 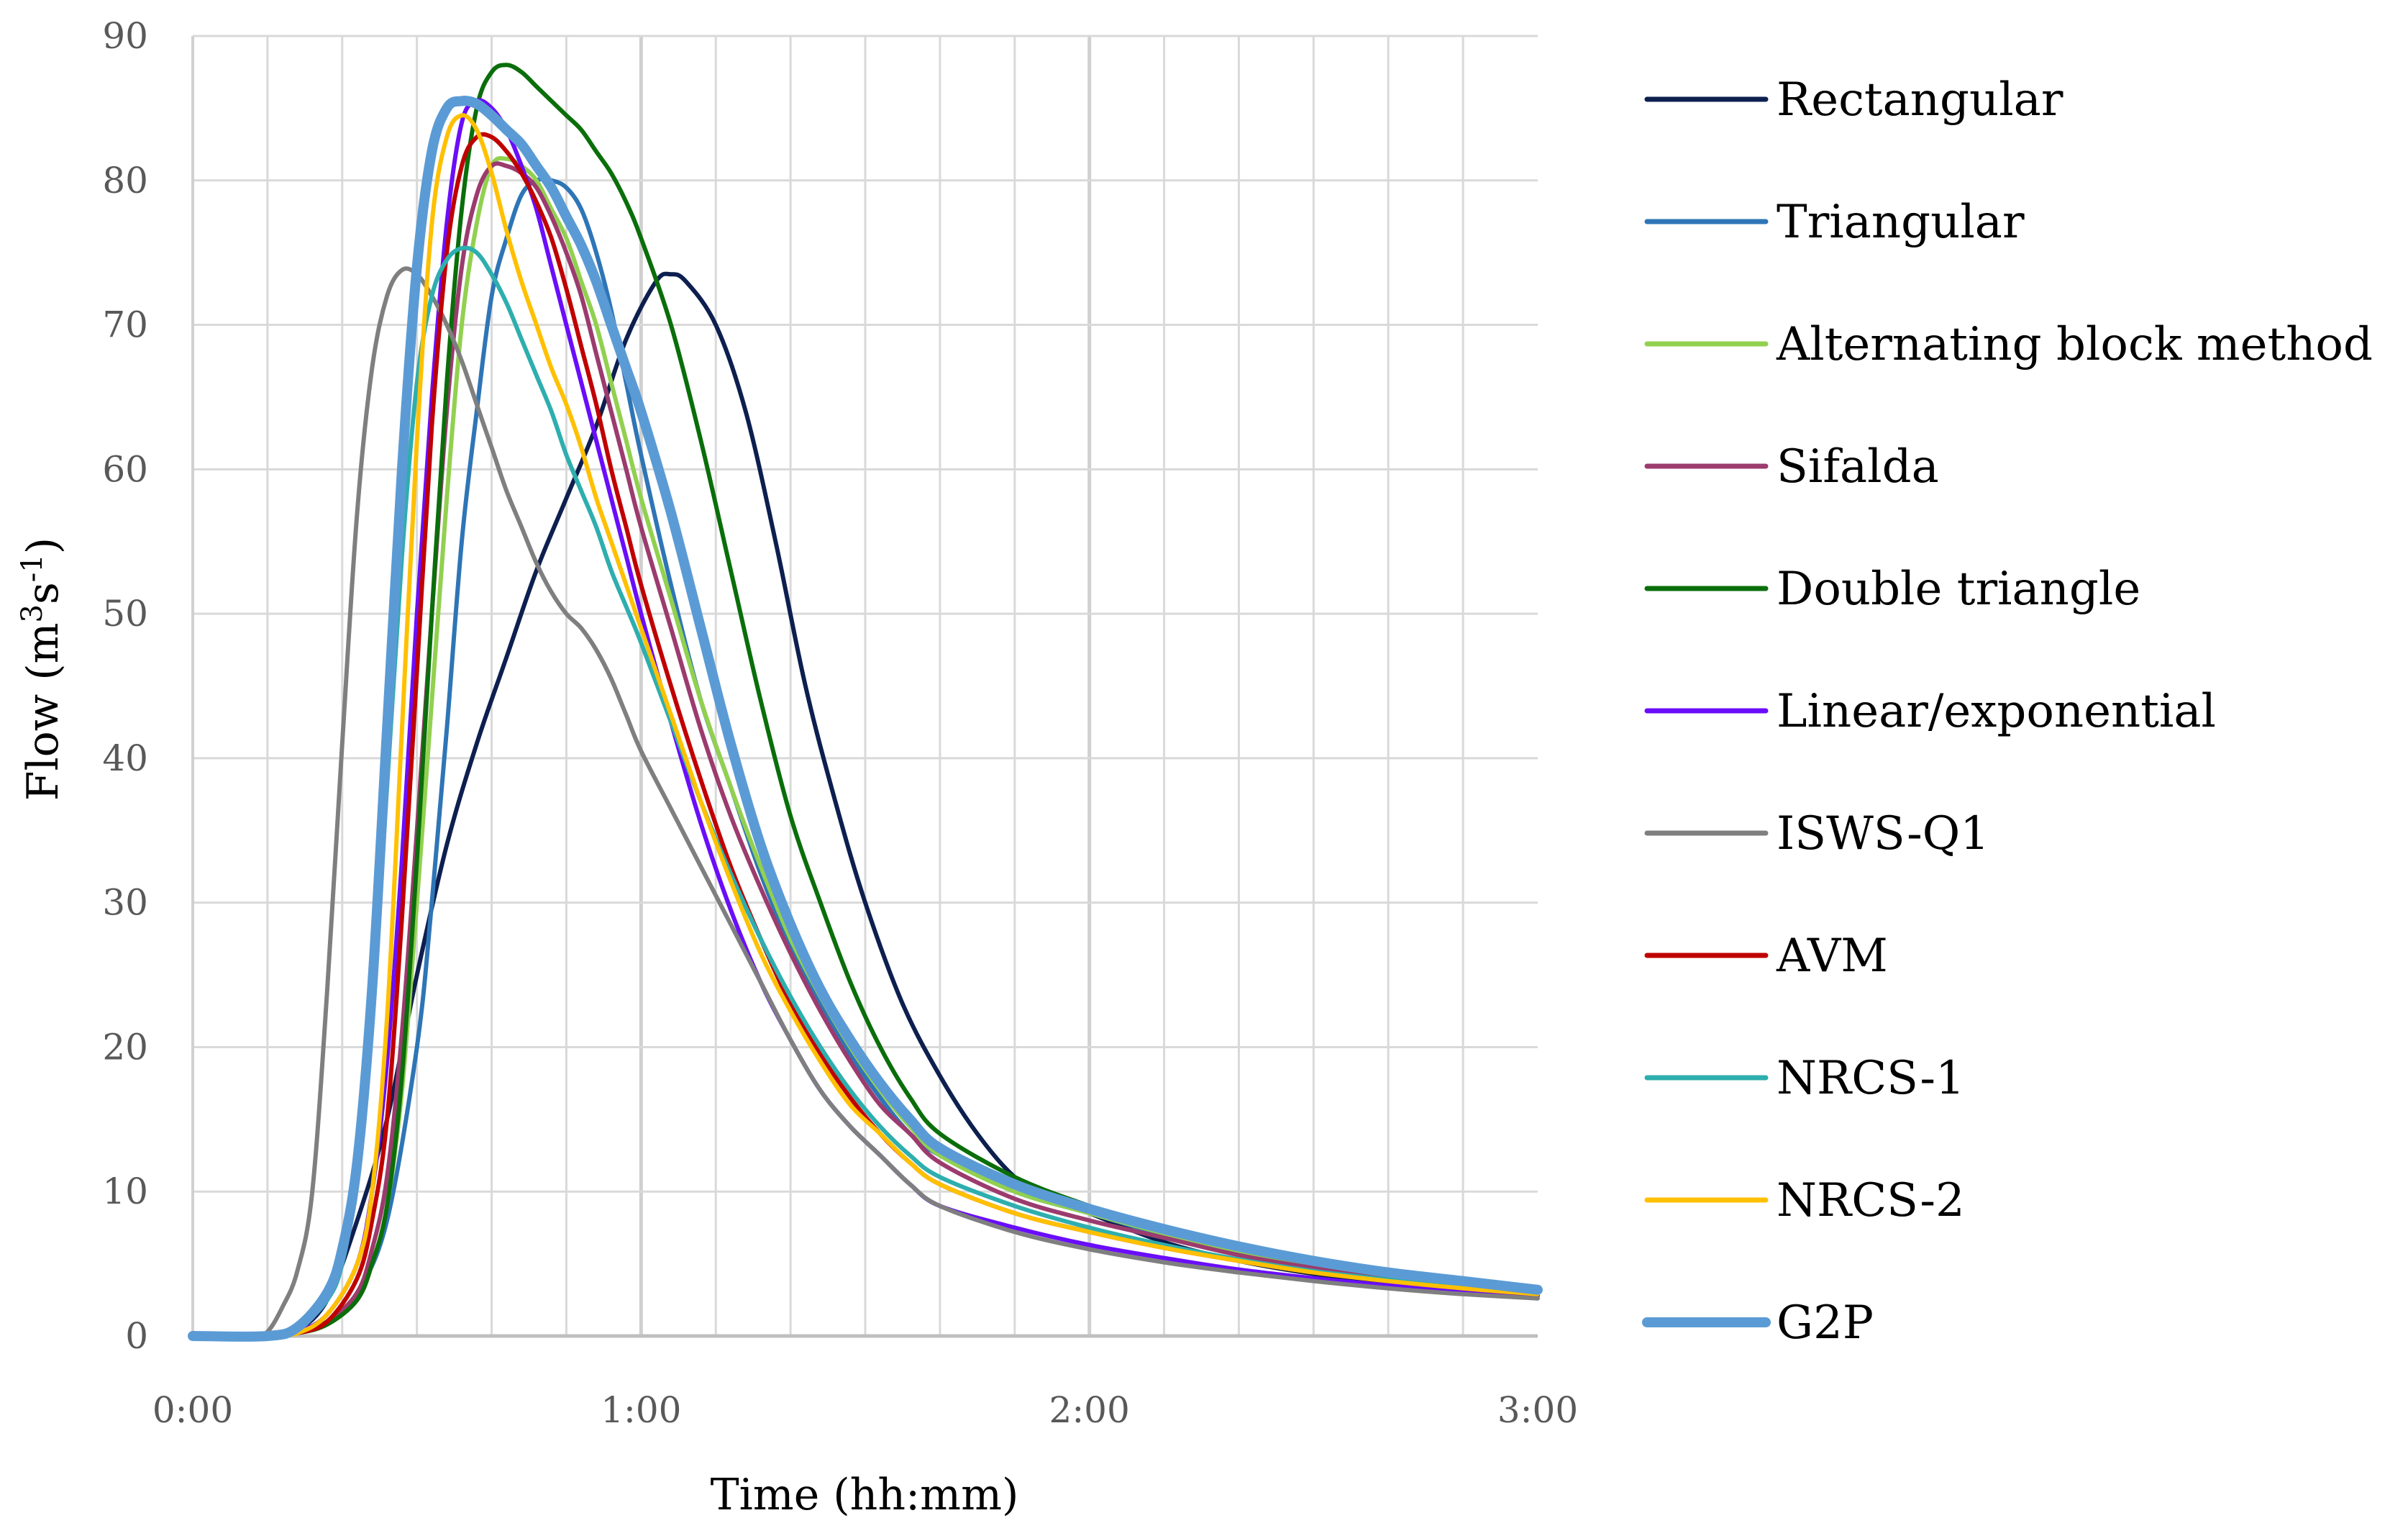 What do you see at coordinates (1538, 1410) in the screenshot?
I see `x-tick-label: 3:00` at bounding box center [1538, 1410].